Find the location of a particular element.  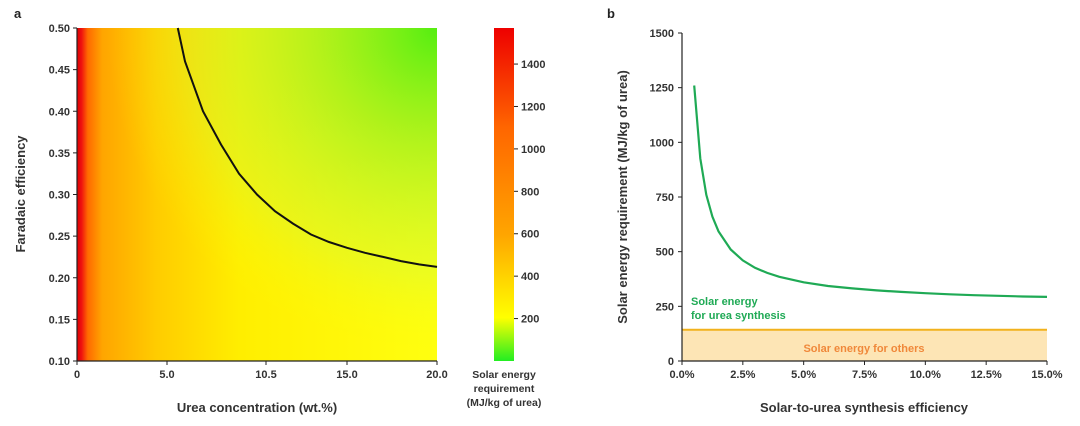

heatmap-y-tick-label: 0.30 is located at coordinates (59, 196).